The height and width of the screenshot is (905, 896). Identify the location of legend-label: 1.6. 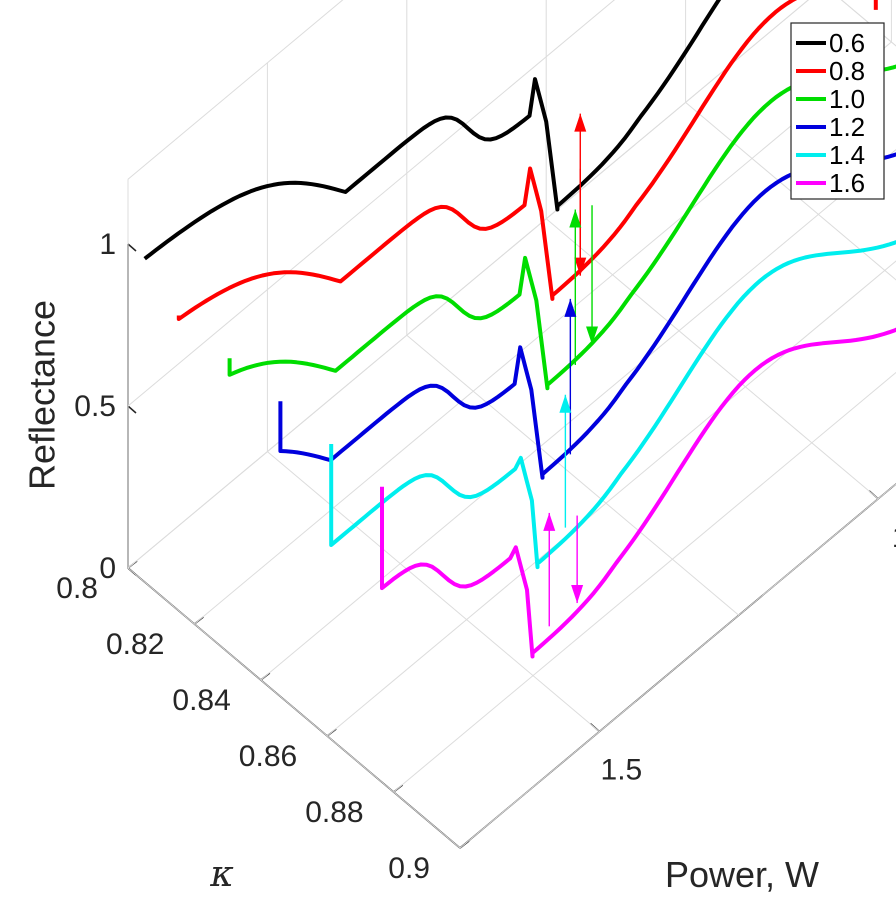
(847, 183).